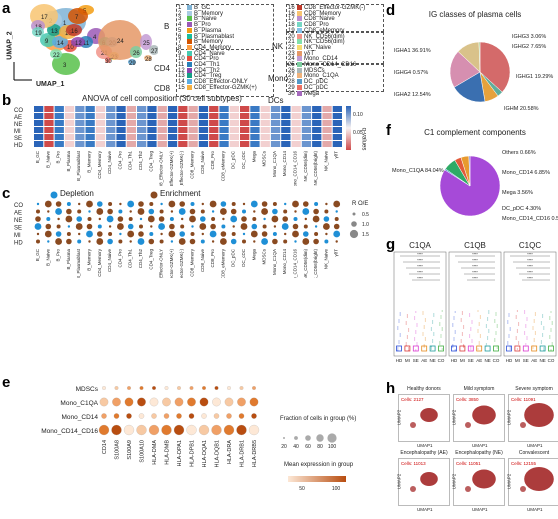 This screenshot has height=519, width=558. I want to click on legend-item: 12 CD4_Th2, so click(199, 71).